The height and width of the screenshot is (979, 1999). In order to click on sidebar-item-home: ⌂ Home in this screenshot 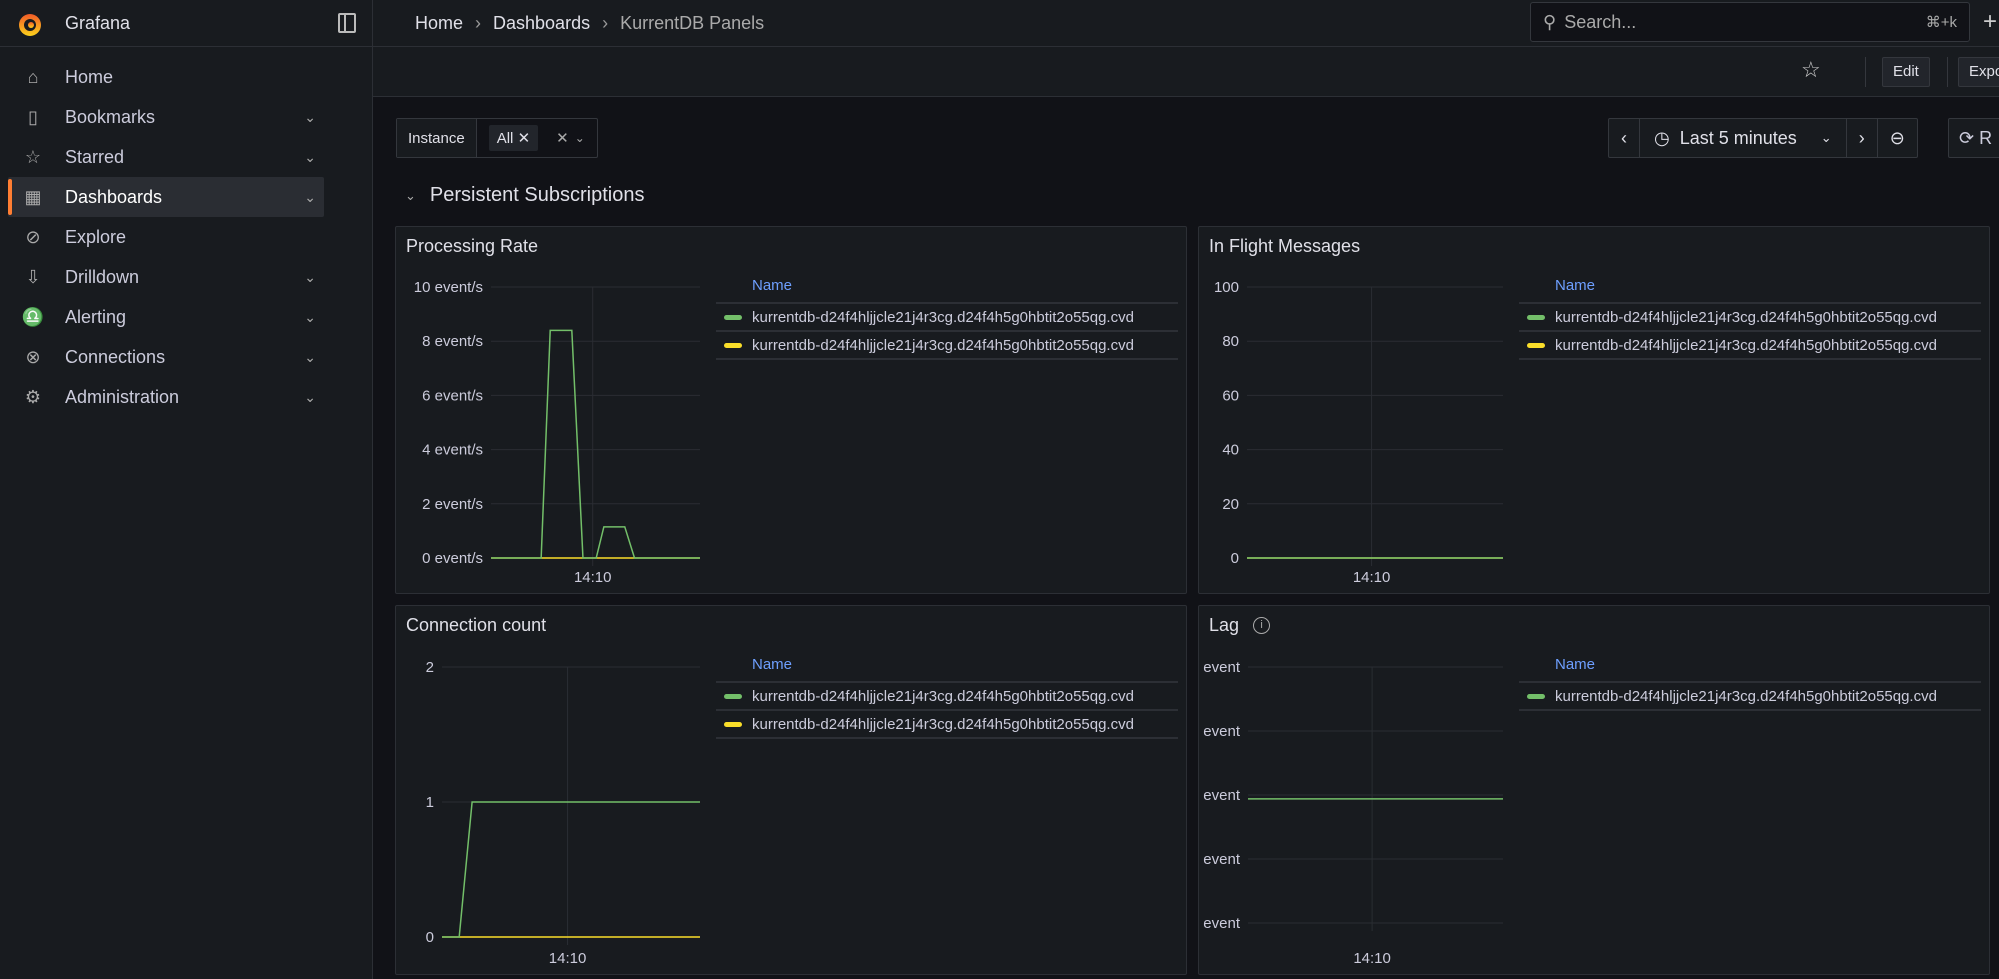, I will do `click(166, 77)`.